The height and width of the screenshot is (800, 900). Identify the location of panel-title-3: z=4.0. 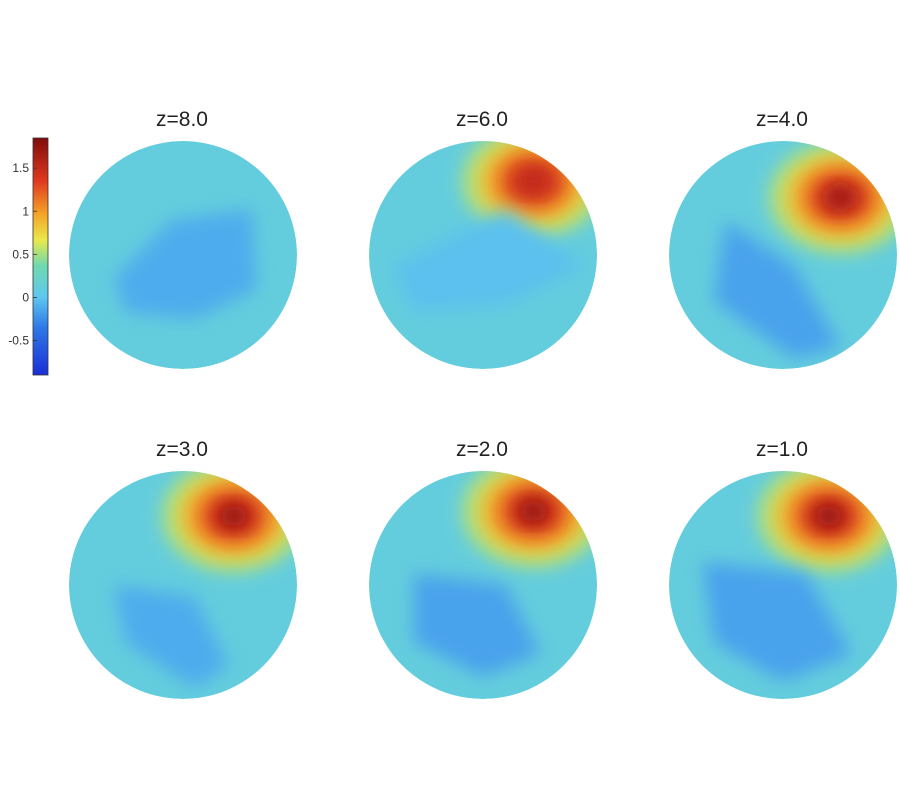
(782, 119).